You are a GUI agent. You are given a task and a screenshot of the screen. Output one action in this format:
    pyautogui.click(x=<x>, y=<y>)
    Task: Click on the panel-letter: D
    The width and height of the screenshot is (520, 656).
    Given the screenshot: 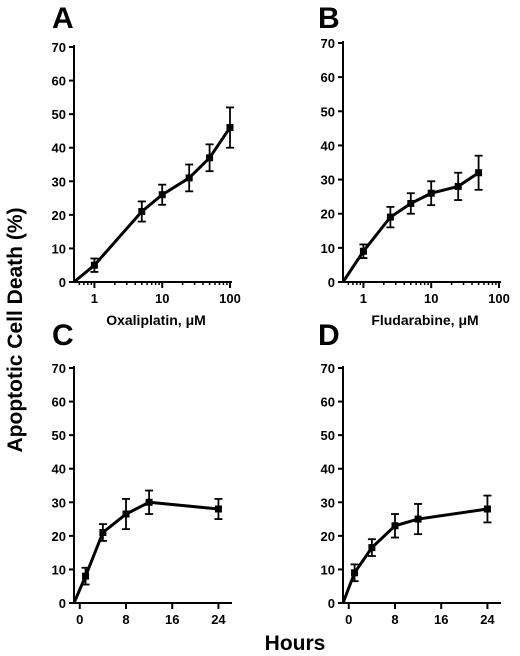 What is the action you would take?
    pyautogui.click(x=329, y=335)
    